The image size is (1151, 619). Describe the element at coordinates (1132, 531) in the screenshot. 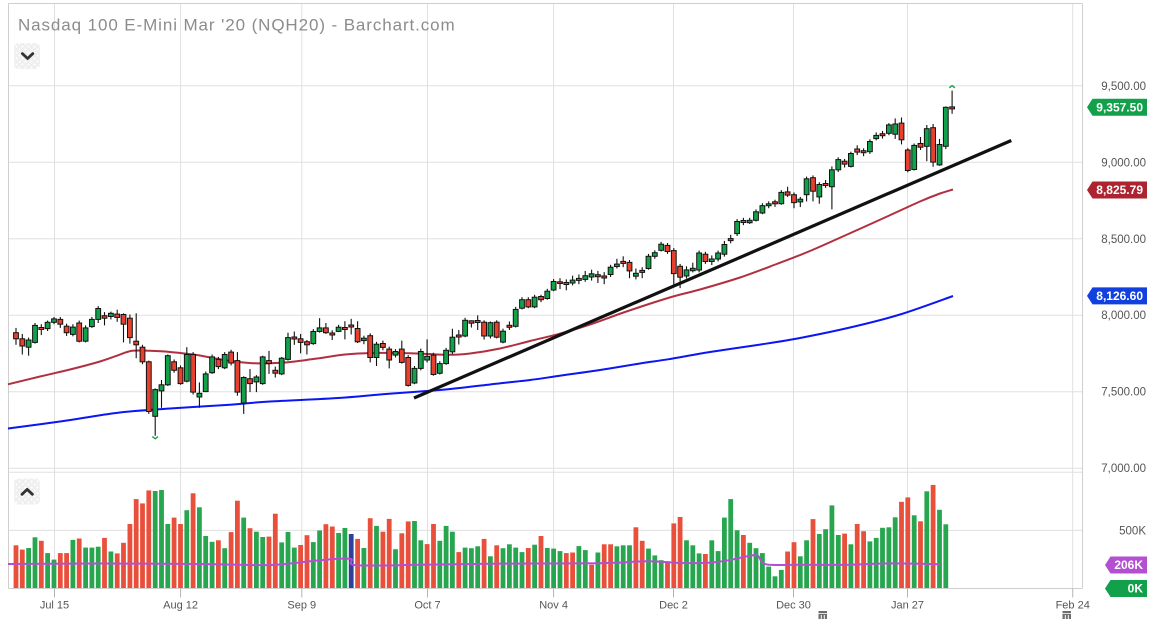

I see `svg-text: 500K` at that location.